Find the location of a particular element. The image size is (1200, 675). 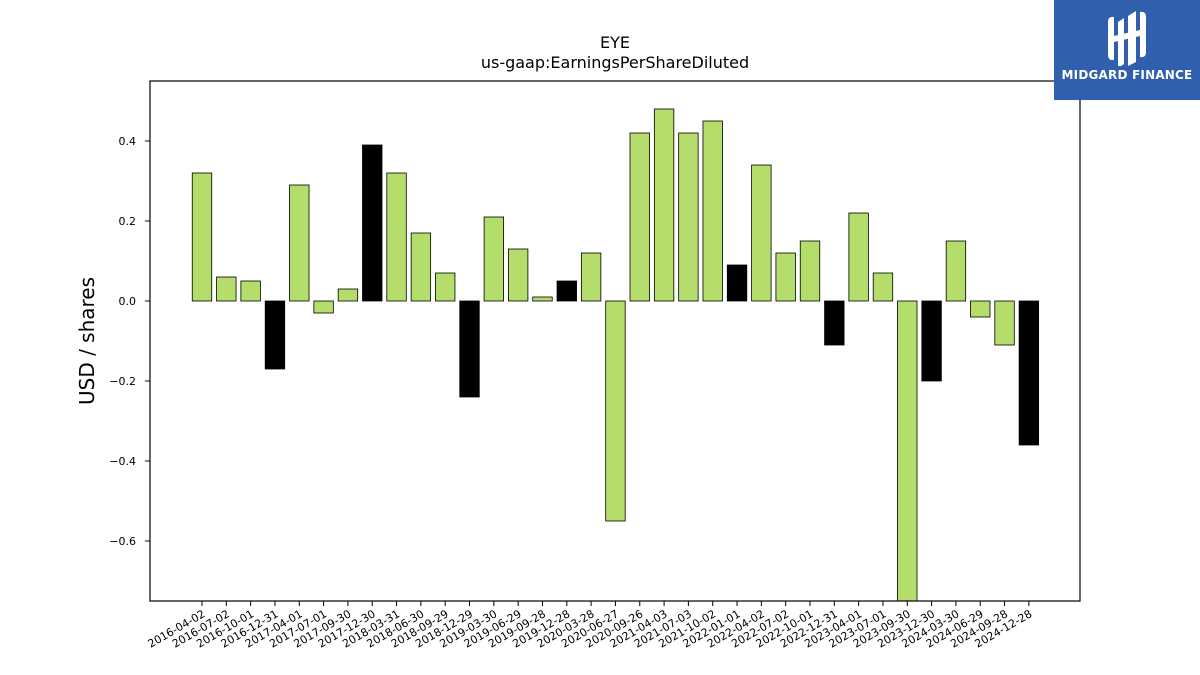

y-tick-label: 0.0 is located at coordinates (128, 301).